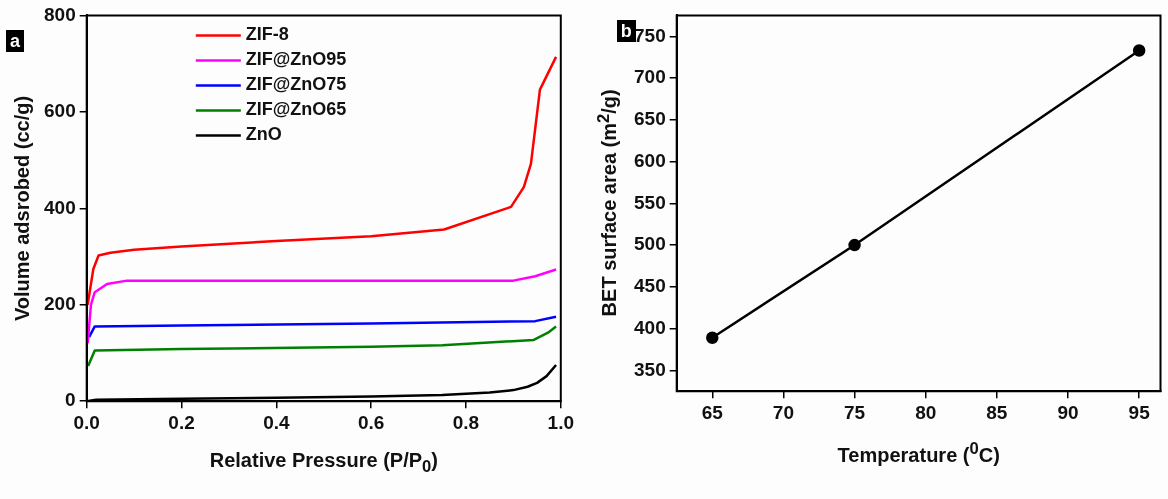 This screenshot has width=1168, height=499. Describe the element at coordinates (15, 41) in the screenshot. I see `text: a` at that location.